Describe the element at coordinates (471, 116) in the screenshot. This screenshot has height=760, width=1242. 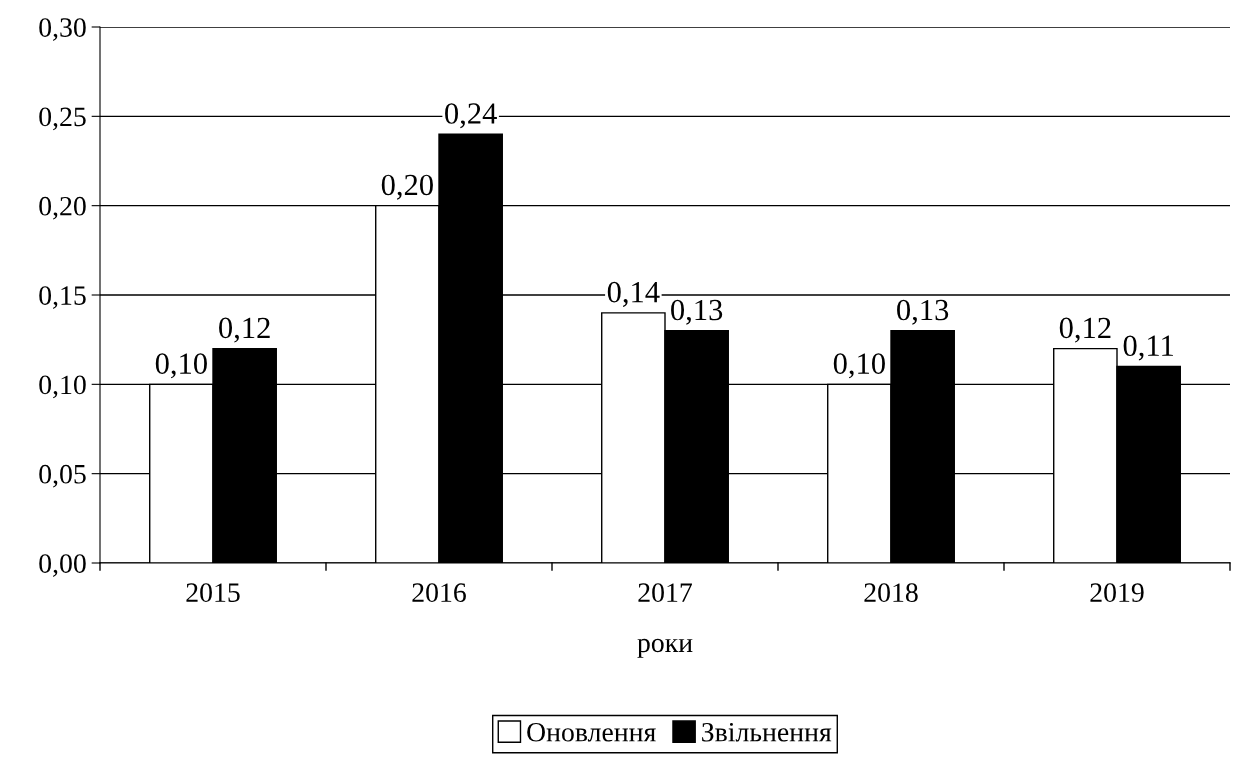
I see `data-label: 0,24` at that location.